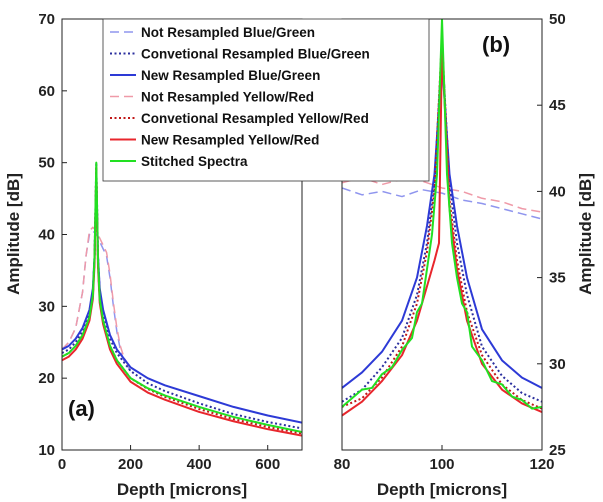 The image size is (603, 502). What do you see at coordinates (46, 378) in the screenshot?
I see `panel-a-ytick-label-20: 20` at bounding box center [46, 378].